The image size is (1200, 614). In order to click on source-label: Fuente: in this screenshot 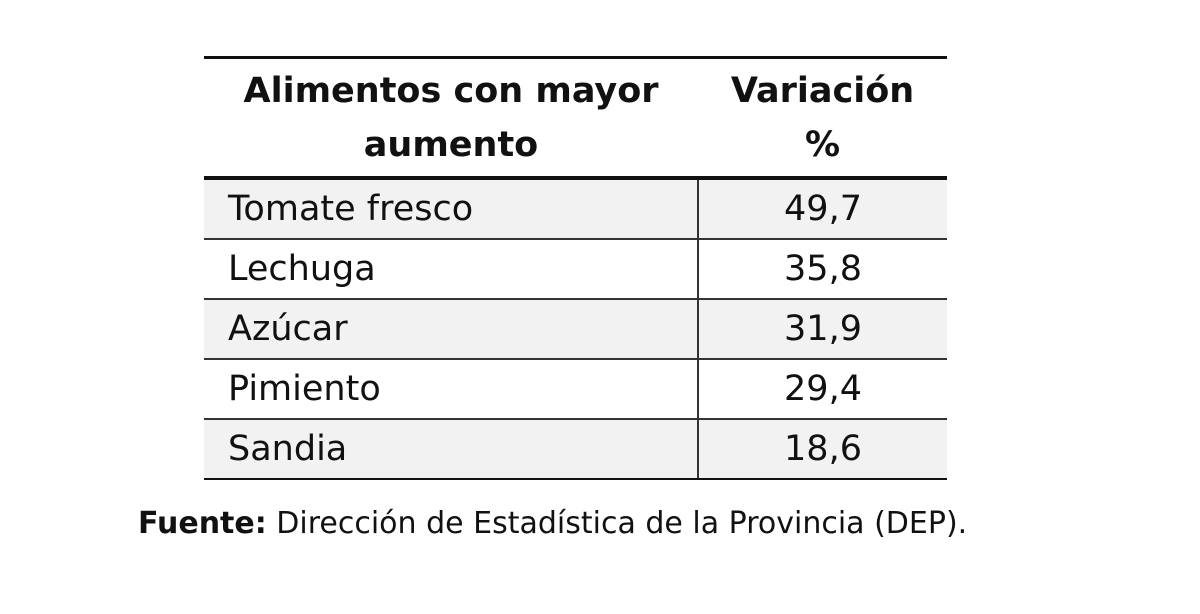, I will do `click(202, 523)`.